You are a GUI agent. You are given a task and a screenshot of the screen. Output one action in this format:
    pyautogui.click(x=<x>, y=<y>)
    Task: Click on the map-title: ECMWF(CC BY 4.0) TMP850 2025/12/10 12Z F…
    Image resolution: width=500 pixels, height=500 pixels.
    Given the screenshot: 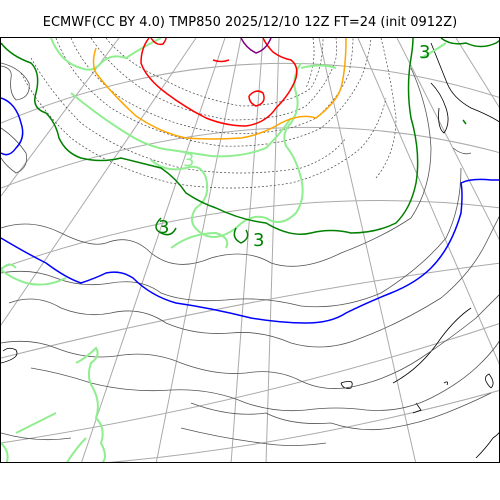 What is the action you would take?
    pyautogui.click(x=250, y=22)
    